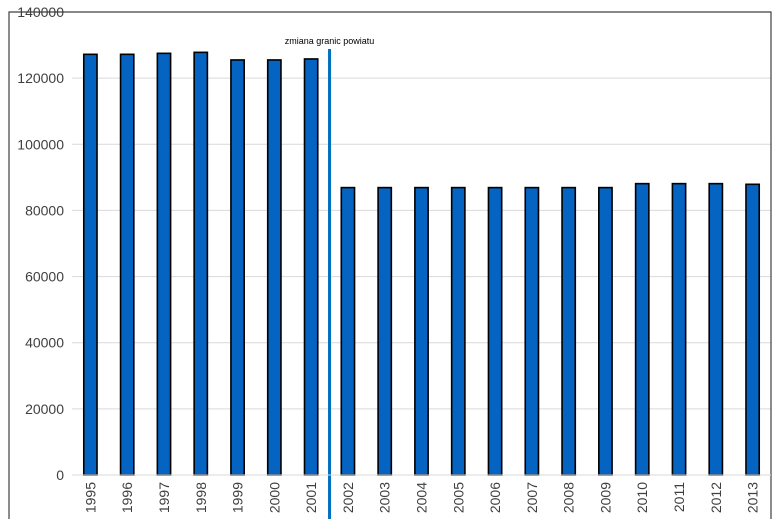 This screenshot has height=519, width=777. I want to click on x-tick-label: 1999, so click(238, 497).